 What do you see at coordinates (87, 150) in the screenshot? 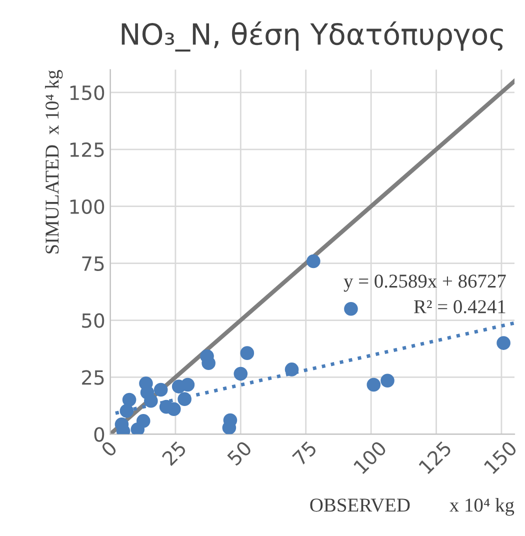
I see `y-tick-label: 125` at bounding box center [87, 150].